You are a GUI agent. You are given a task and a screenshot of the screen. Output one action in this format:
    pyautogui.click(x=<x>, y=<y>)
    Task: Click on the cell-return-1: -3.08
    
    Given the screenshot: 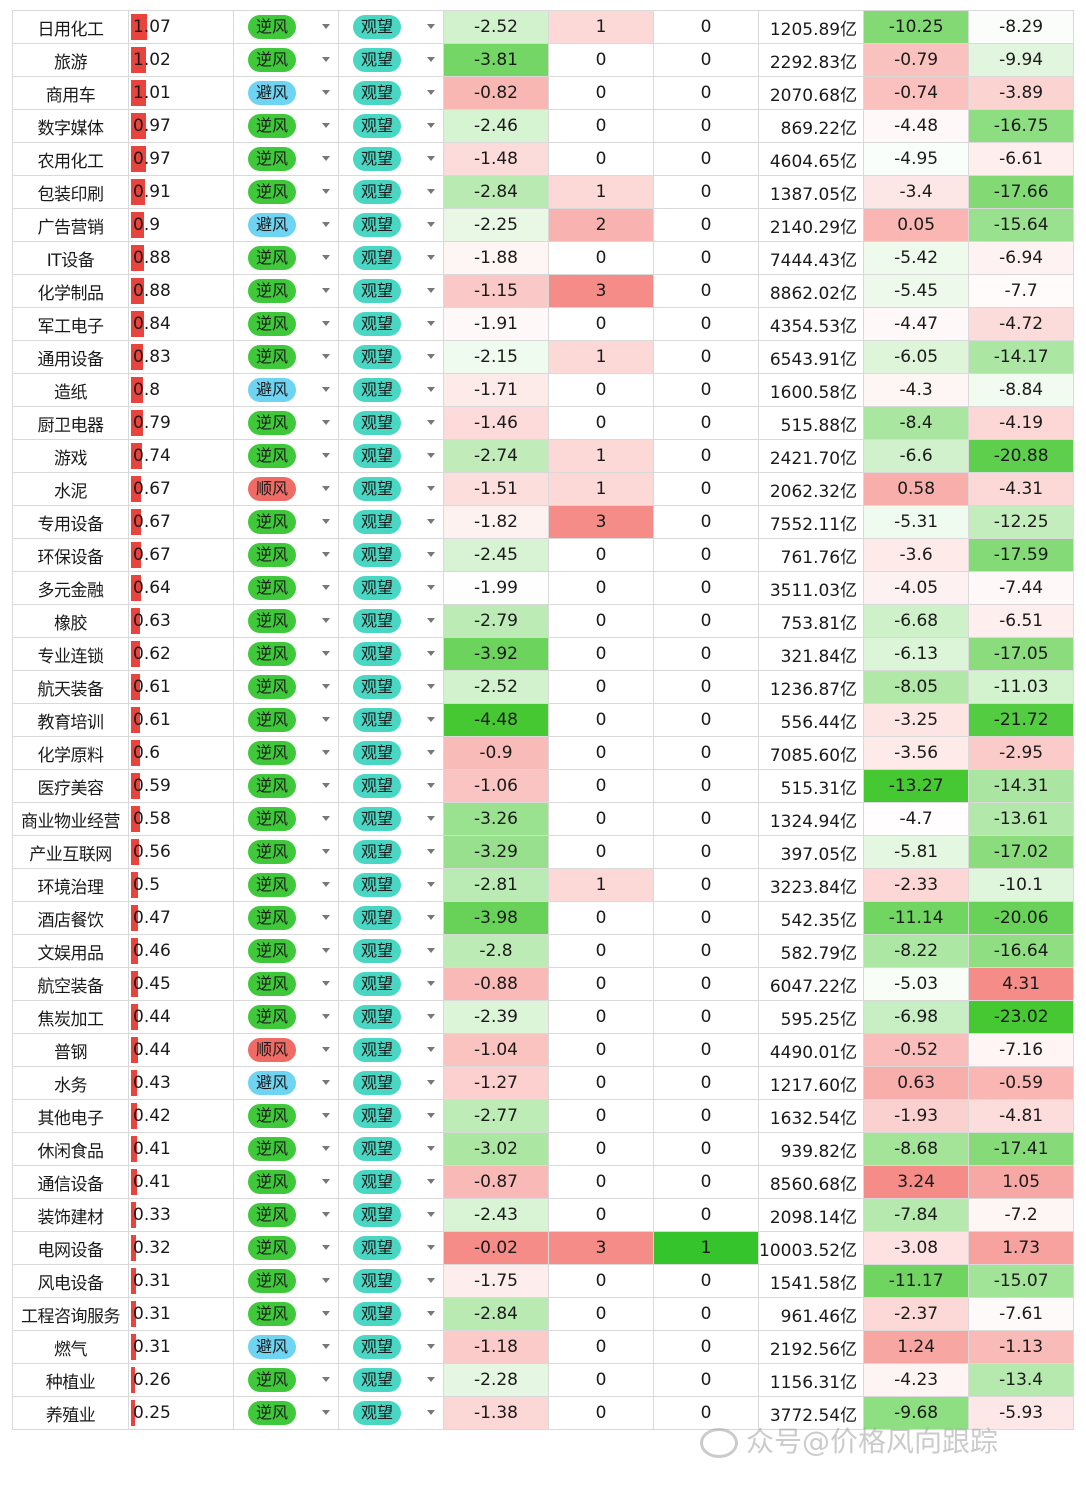 What is the action you would take?
    pyautogui.click(x=916, y=1248)
    